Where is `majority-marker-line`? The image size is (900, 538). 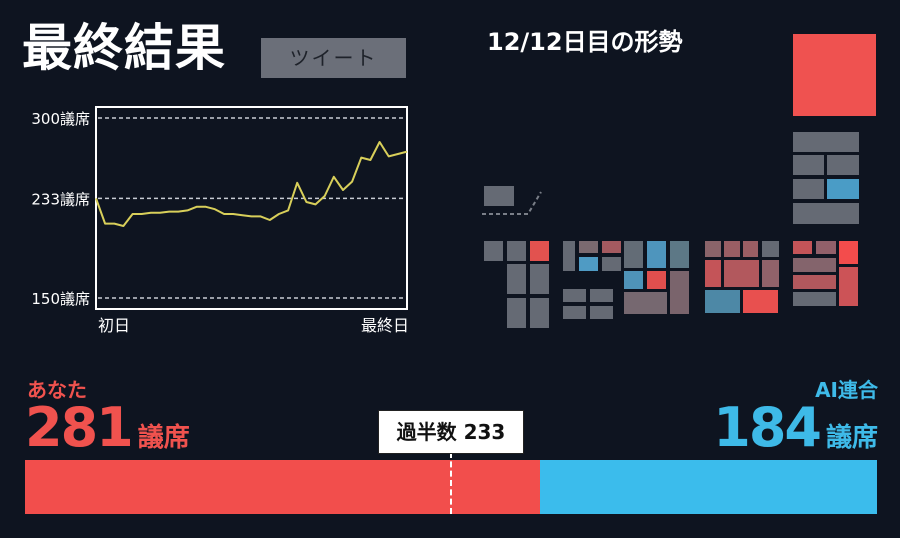
majority-marker-line is located at coordinates (451, 483).